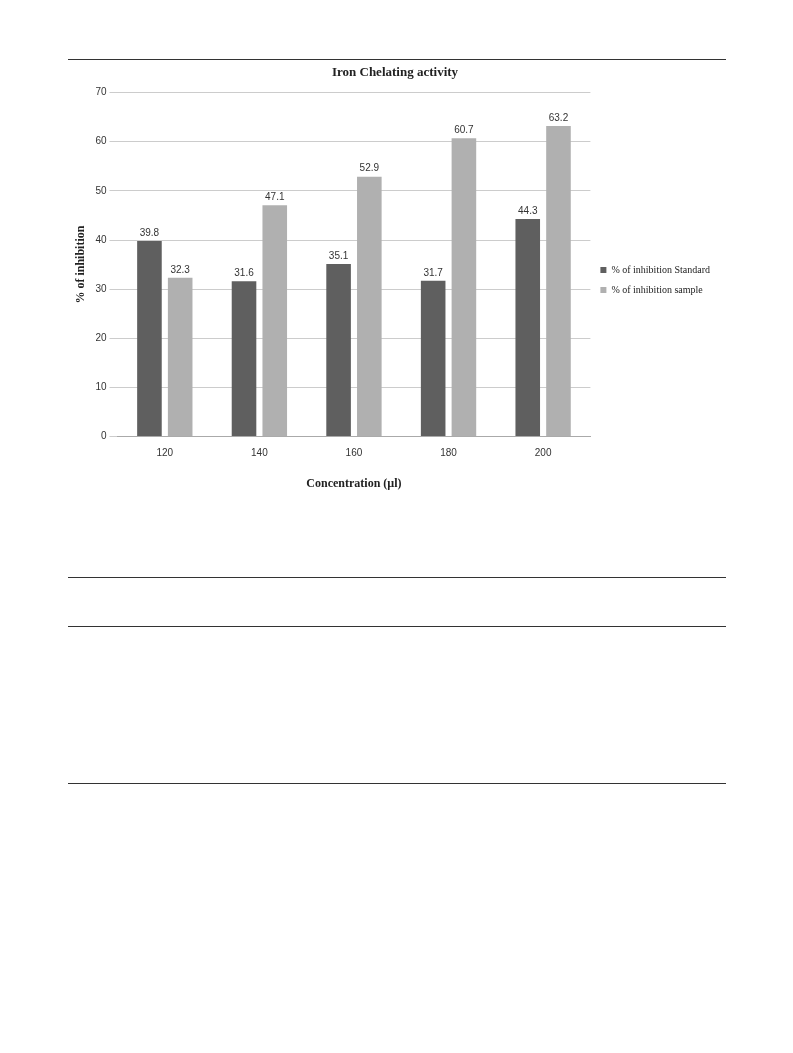 This screenshot has width=793, height=1053. I want to click on data-label: 32.3, so click(180, 269).